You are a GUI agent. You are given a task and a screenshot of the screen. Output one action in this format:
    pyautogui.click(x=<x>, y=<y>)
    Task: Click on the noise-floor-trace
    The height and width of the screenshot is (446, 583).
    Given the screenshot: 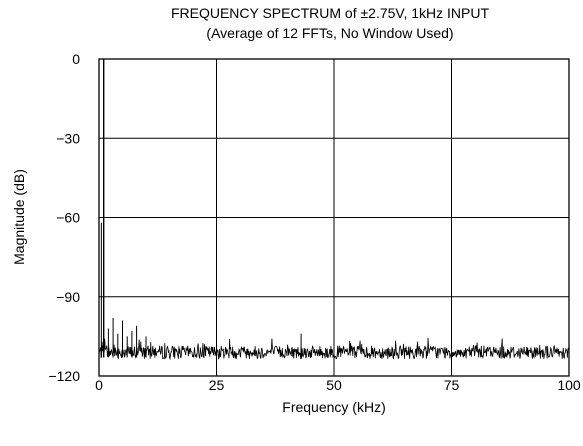 What is the action you would take?
    pyautogui.click(x=334, y=349)
    